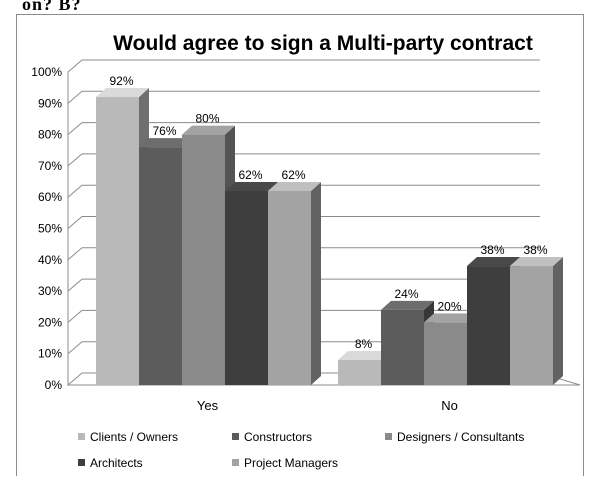 Image resolution: width=597 pixels, height=478 pixels. What do you see at coordinates (291, 463) in the screenshot?
I see `legend-label: Project Managers` at bounding box center [291, 463].